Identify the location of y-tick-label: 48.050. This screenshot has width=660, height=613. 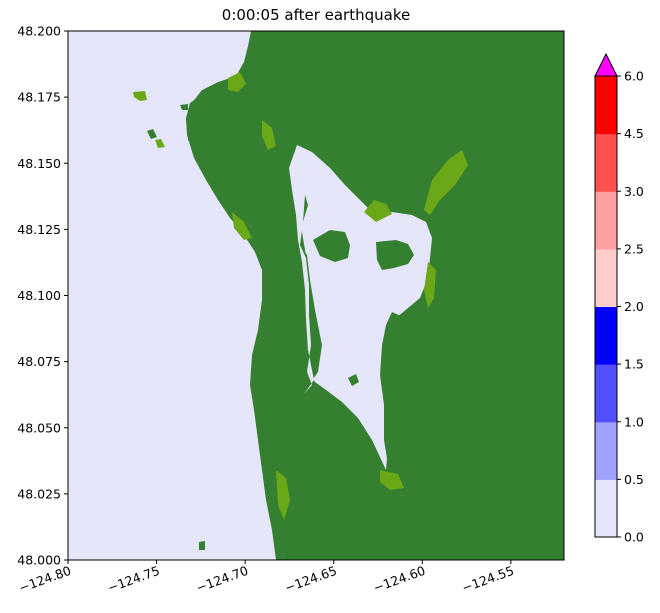
(39, 427).